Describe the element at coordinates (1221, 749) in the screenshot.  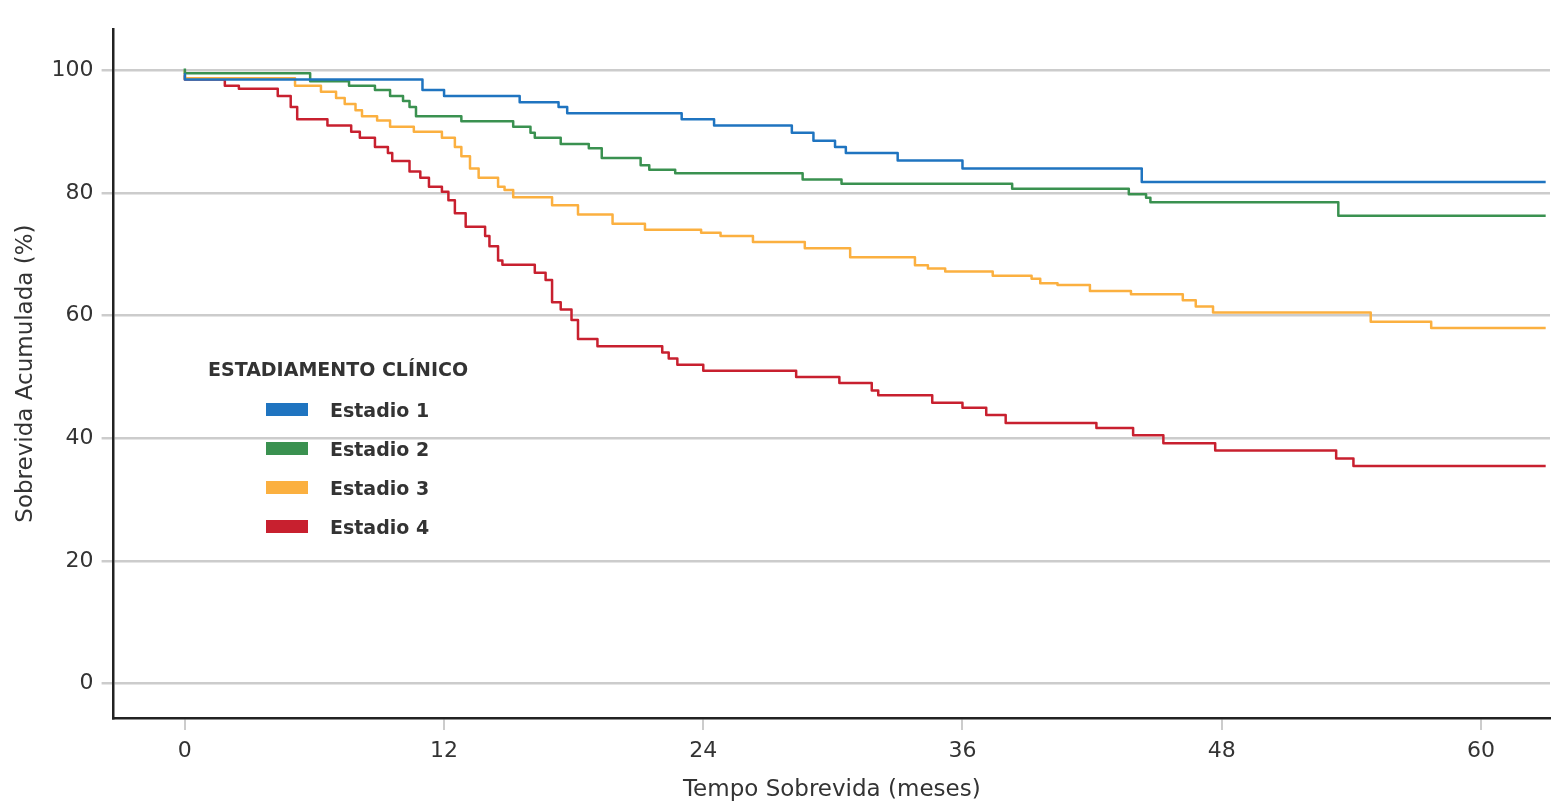
I see `x-tick-label: 48` at that location.